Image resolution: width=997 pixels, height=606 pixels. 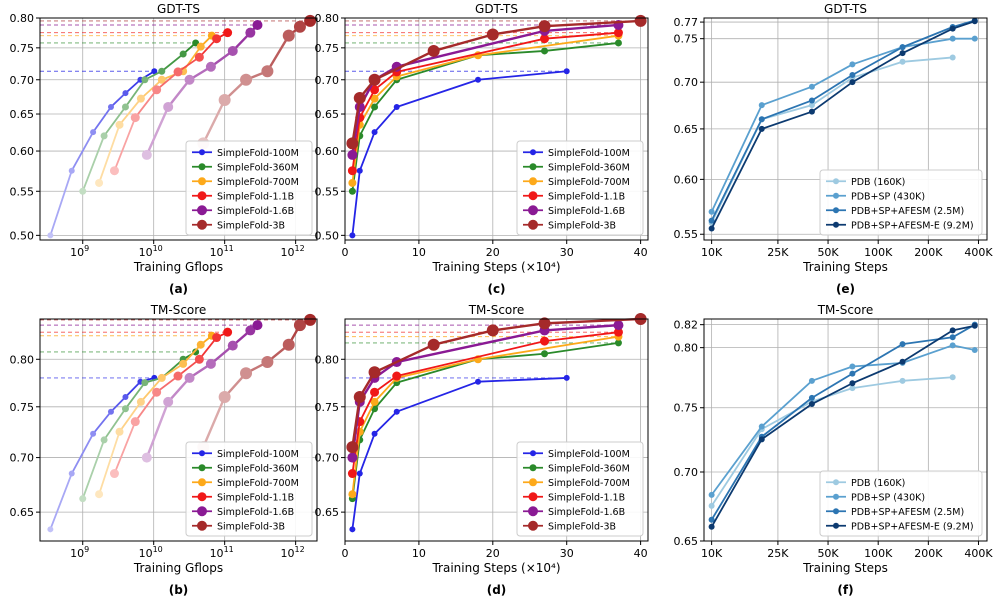 What do you see at coordinates (901, 202) in the screenshot?
I see `legend-box` at bounding box center [901, 202].